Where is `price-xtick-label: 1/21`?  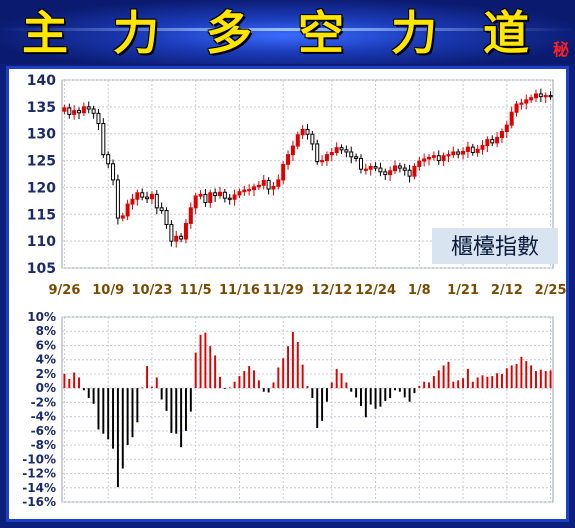 price-xtick-label: 1/21 is located at coordinates (463, 290).